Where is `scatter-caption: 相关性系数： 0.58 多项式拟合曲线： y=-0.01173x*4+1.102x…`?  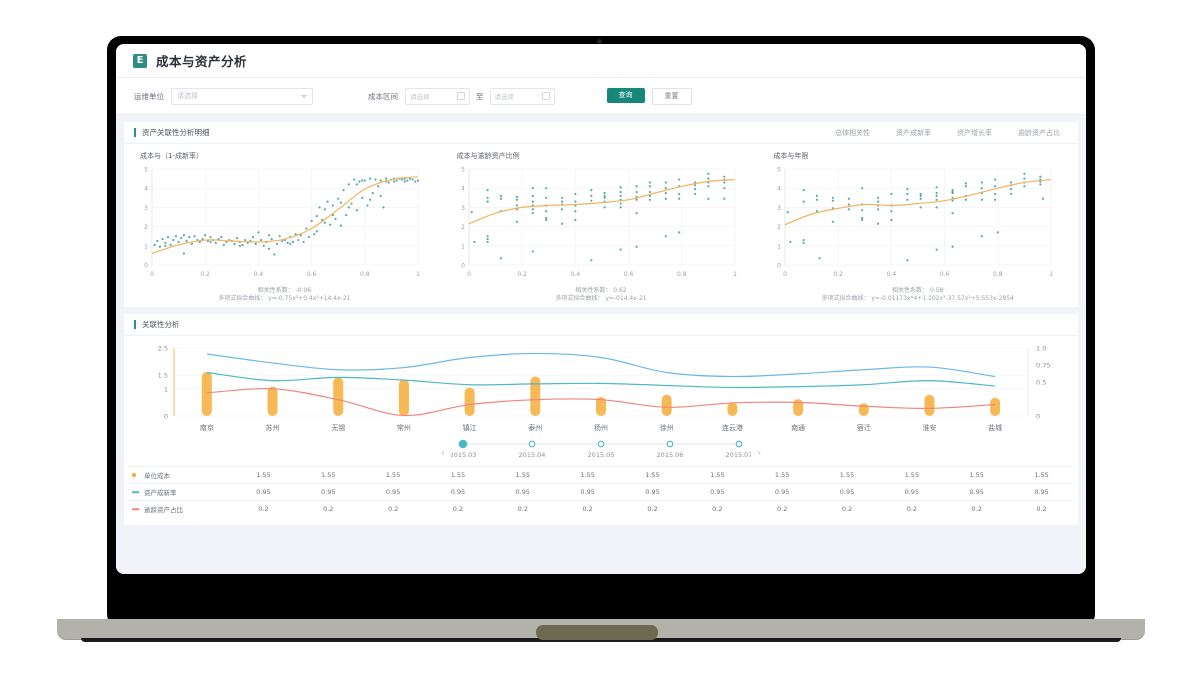
scatter-caption: 相关性系数： 0.58 多项式拟合曲线： y=-0.01173x*4+1.102x… is located at coordinates (917, 295).